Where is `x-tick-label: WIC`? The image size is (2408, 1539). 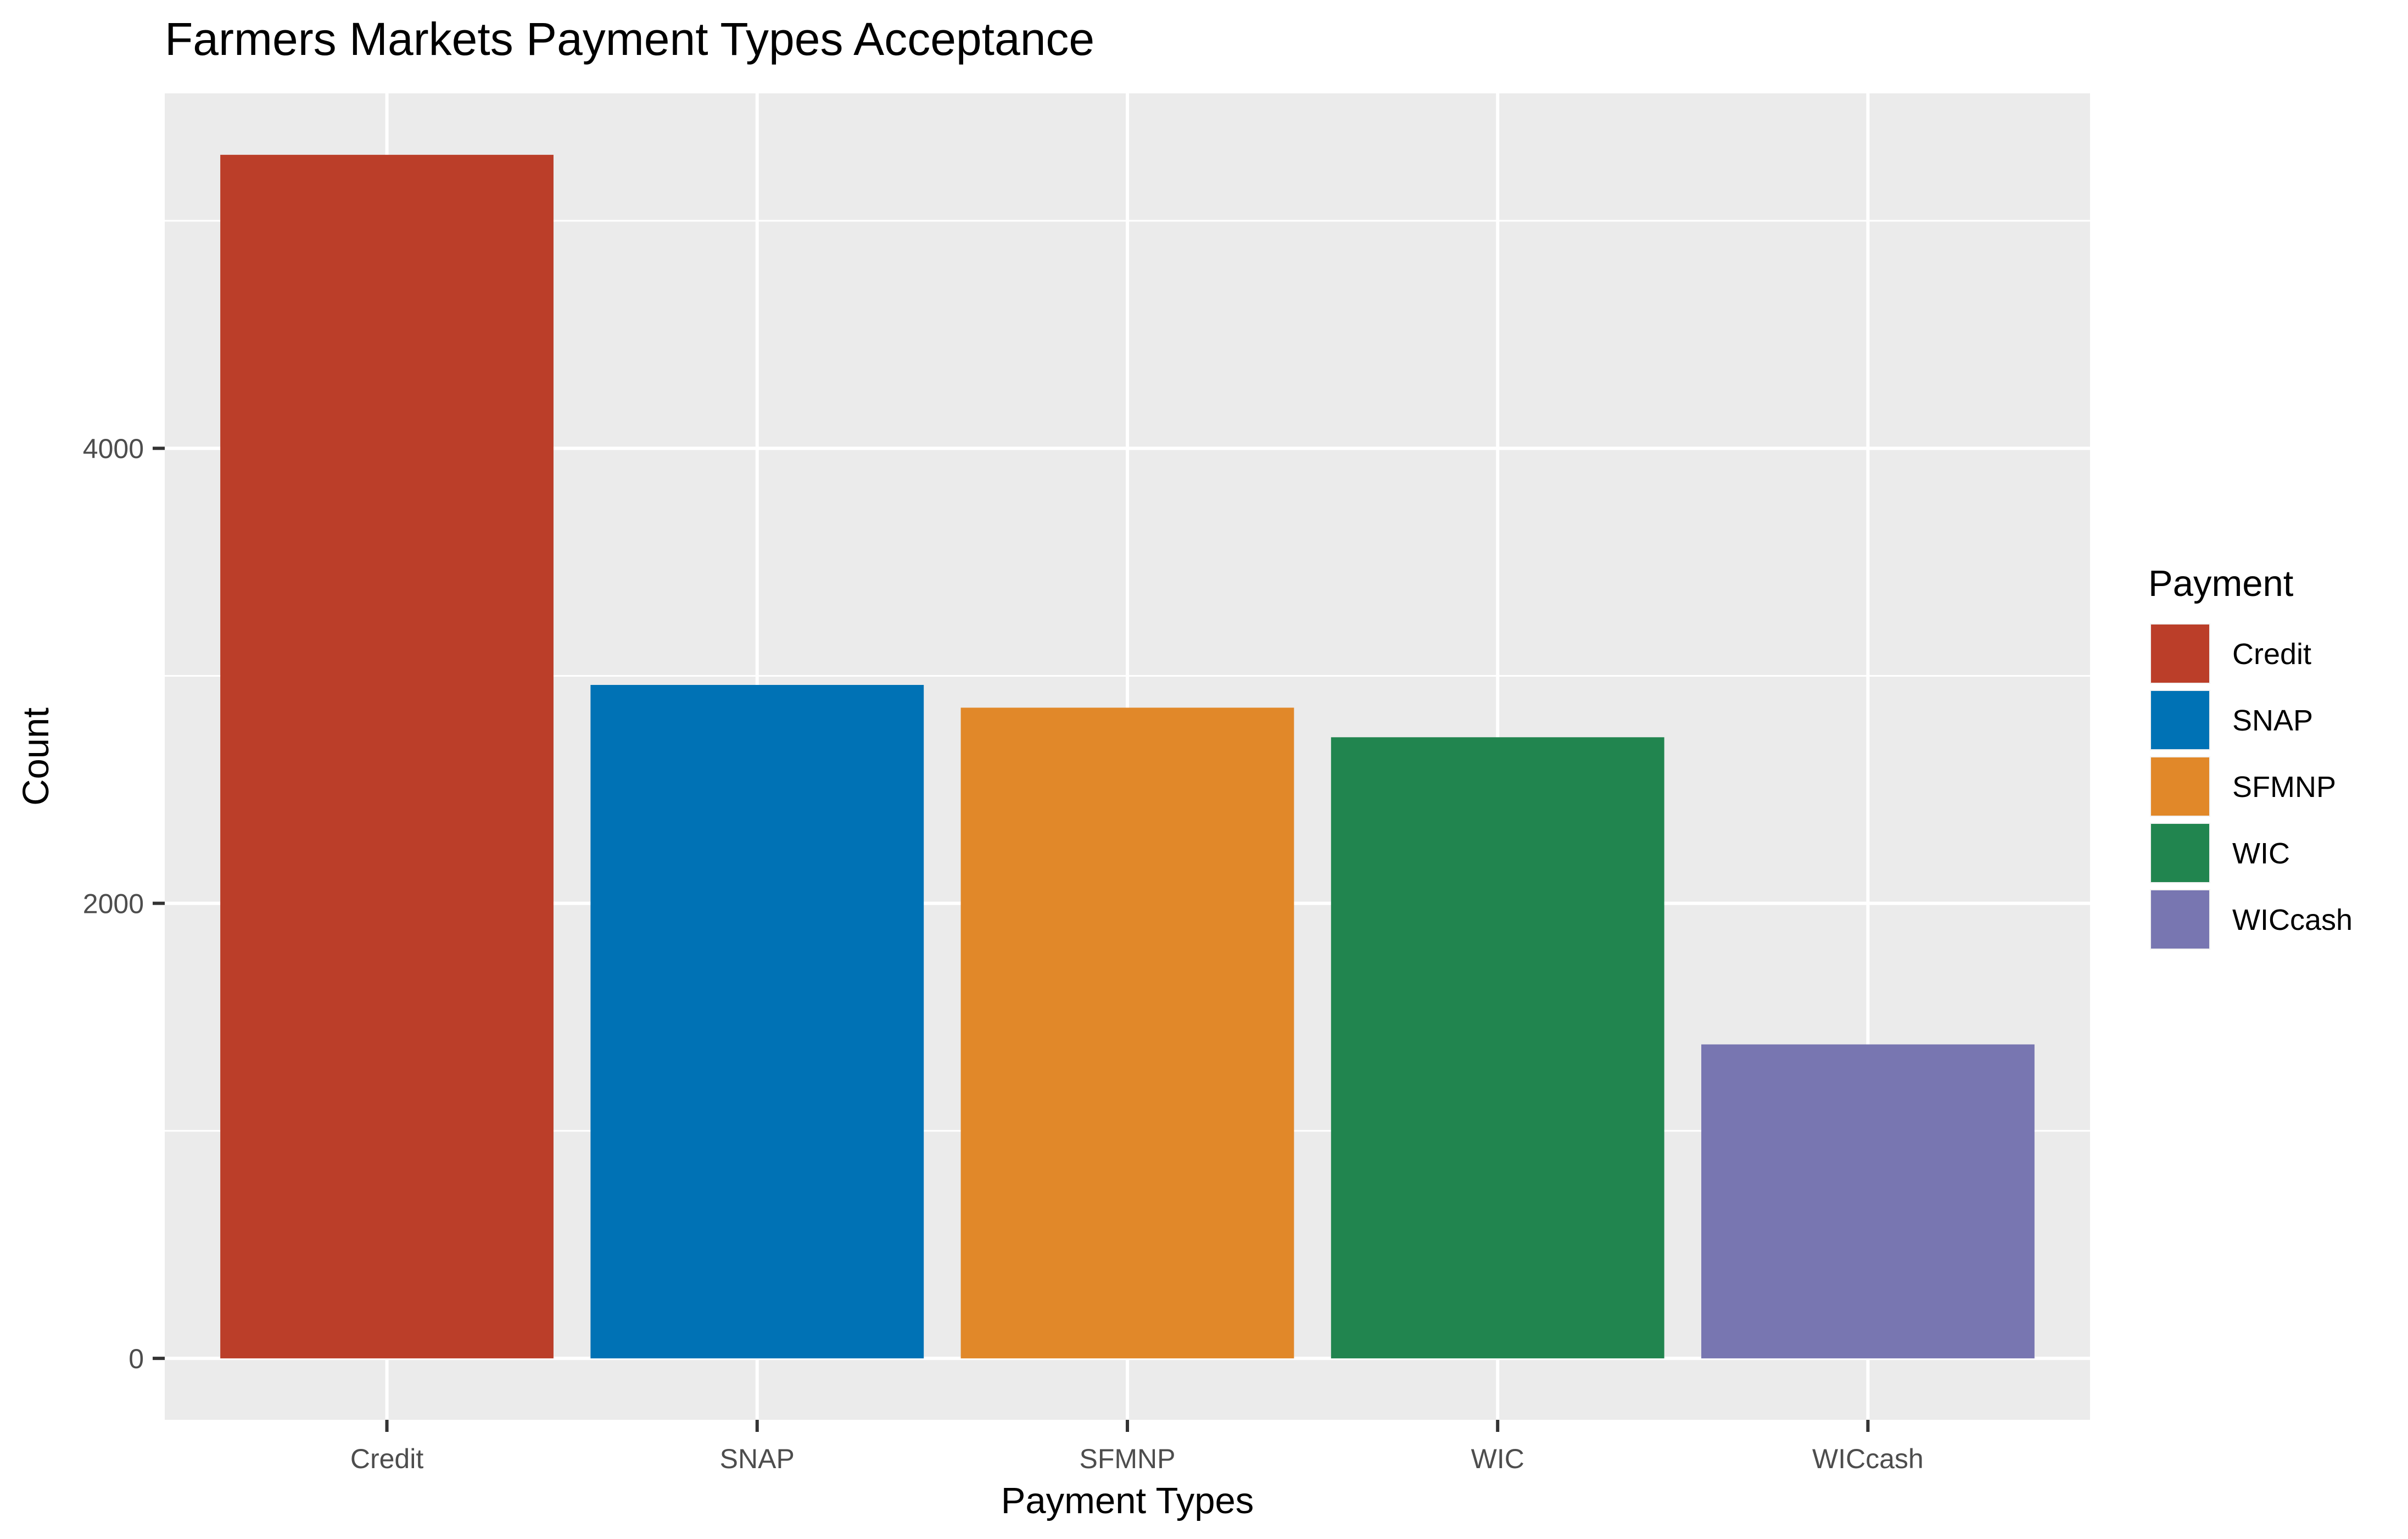
x-tick-label: WIC is located at coordinates (1497, 1458).